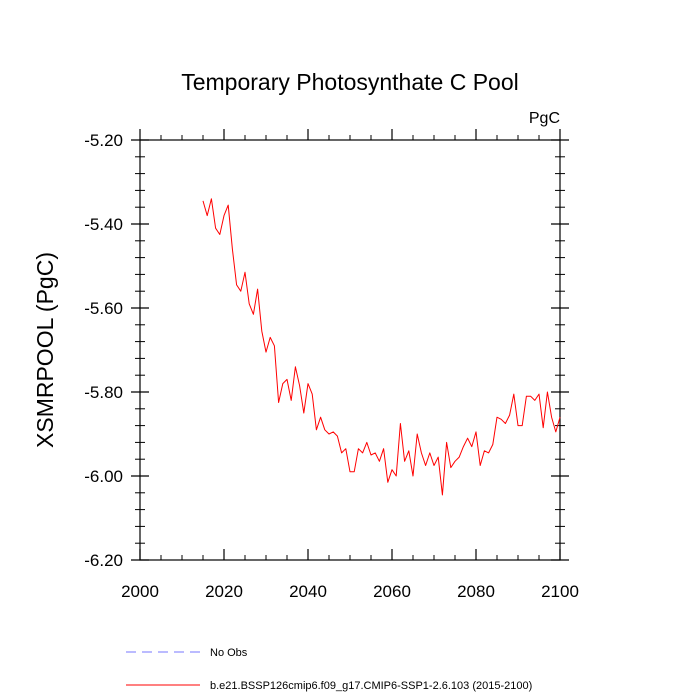  What do you see at coordinates (103, 224) in the screenshot?
I see `y-tick-label: -5.40` at bounding box center [103, 224].